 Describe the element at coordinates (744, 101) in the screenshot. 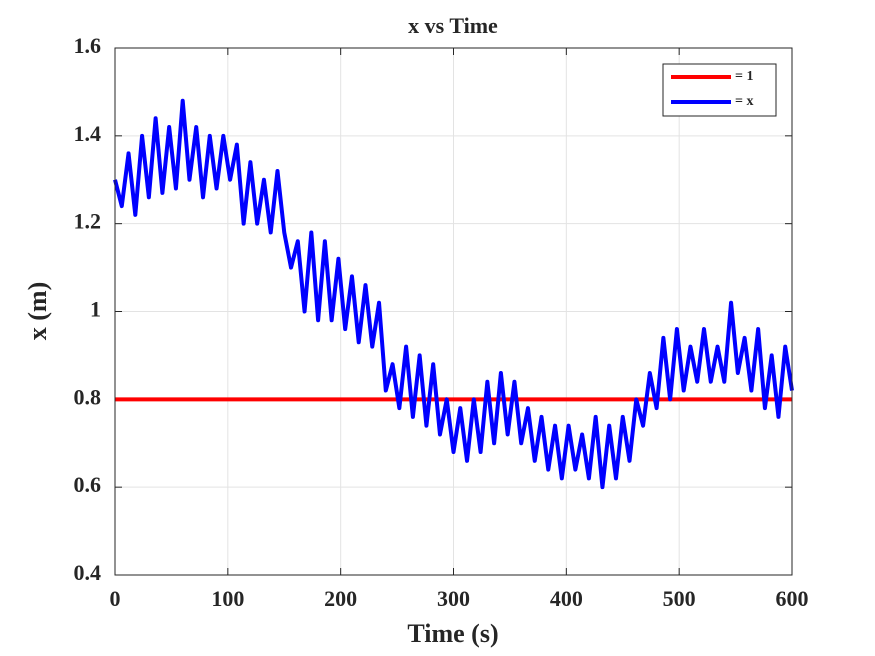

I see `legend-label: = x` at that location.